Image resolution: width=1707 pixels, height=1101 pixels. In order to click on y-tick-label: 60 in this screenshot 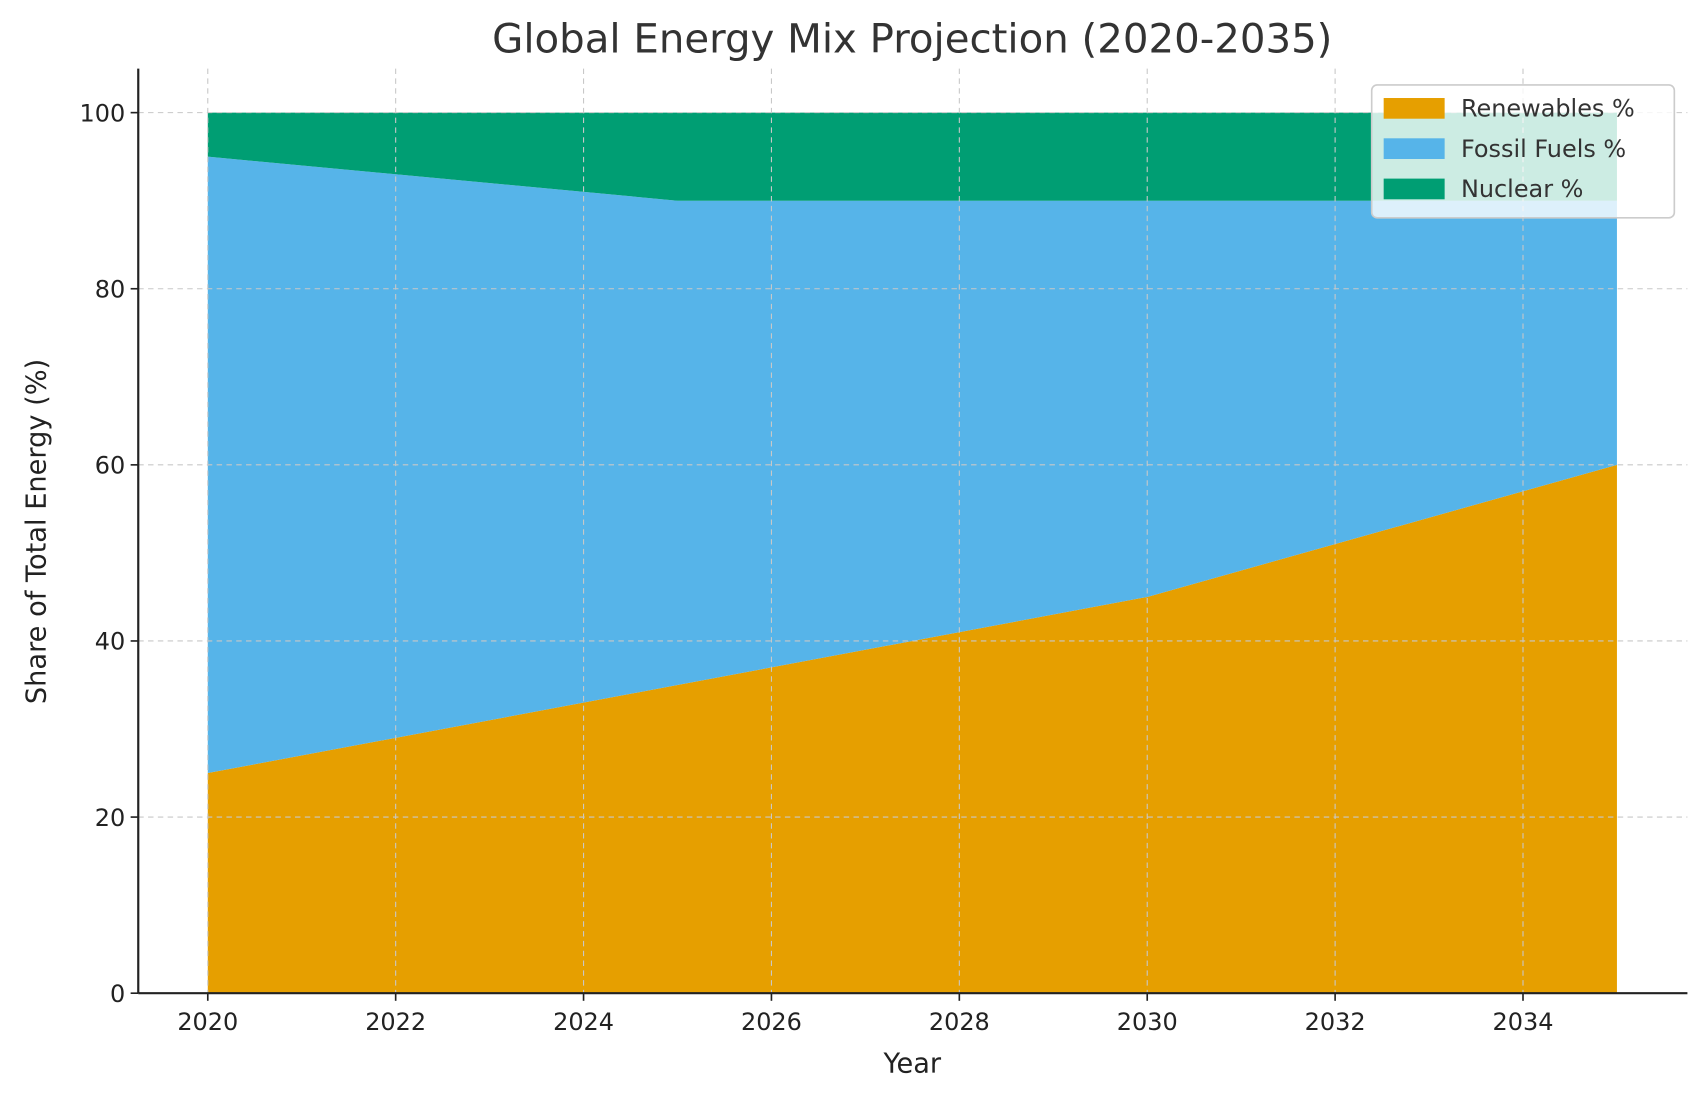, I will do `click(110, 466)`.